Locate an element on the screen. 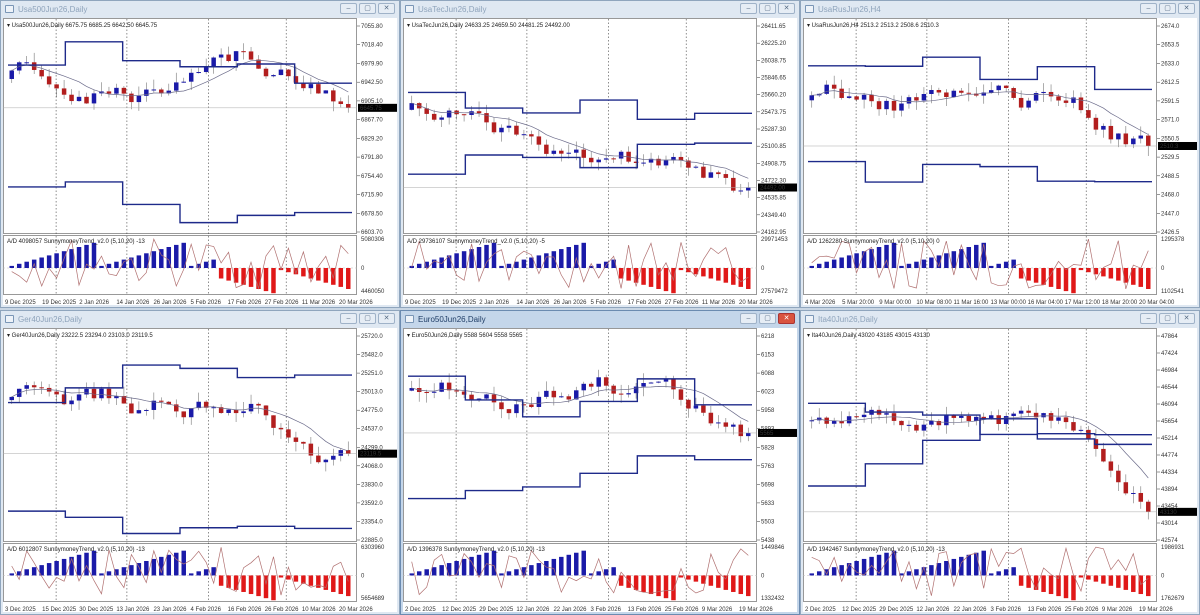  window-titlebar: Euro50Jun26,Daily – ▢ ✕ is located at coordinates (600, 319).